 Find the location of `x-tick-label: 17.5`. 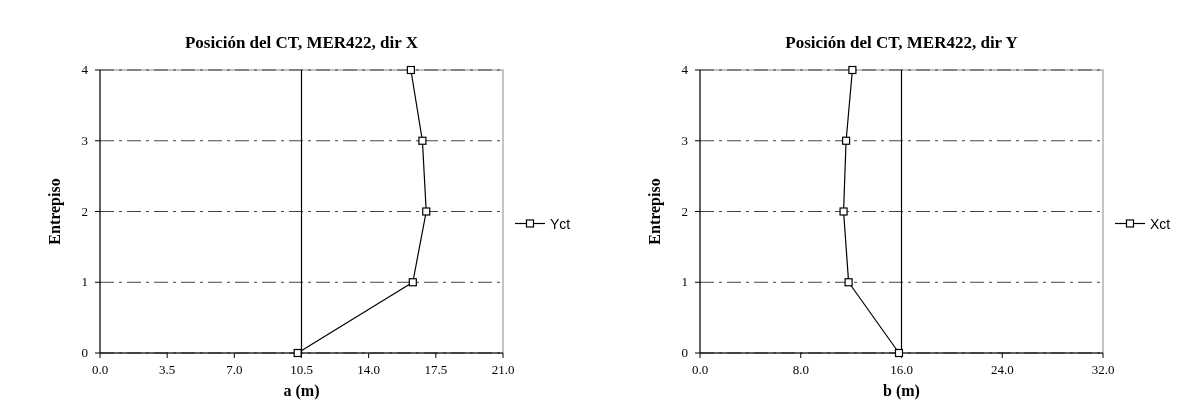

x-tick-label: 17.5 is located at coordinates (436, 369).